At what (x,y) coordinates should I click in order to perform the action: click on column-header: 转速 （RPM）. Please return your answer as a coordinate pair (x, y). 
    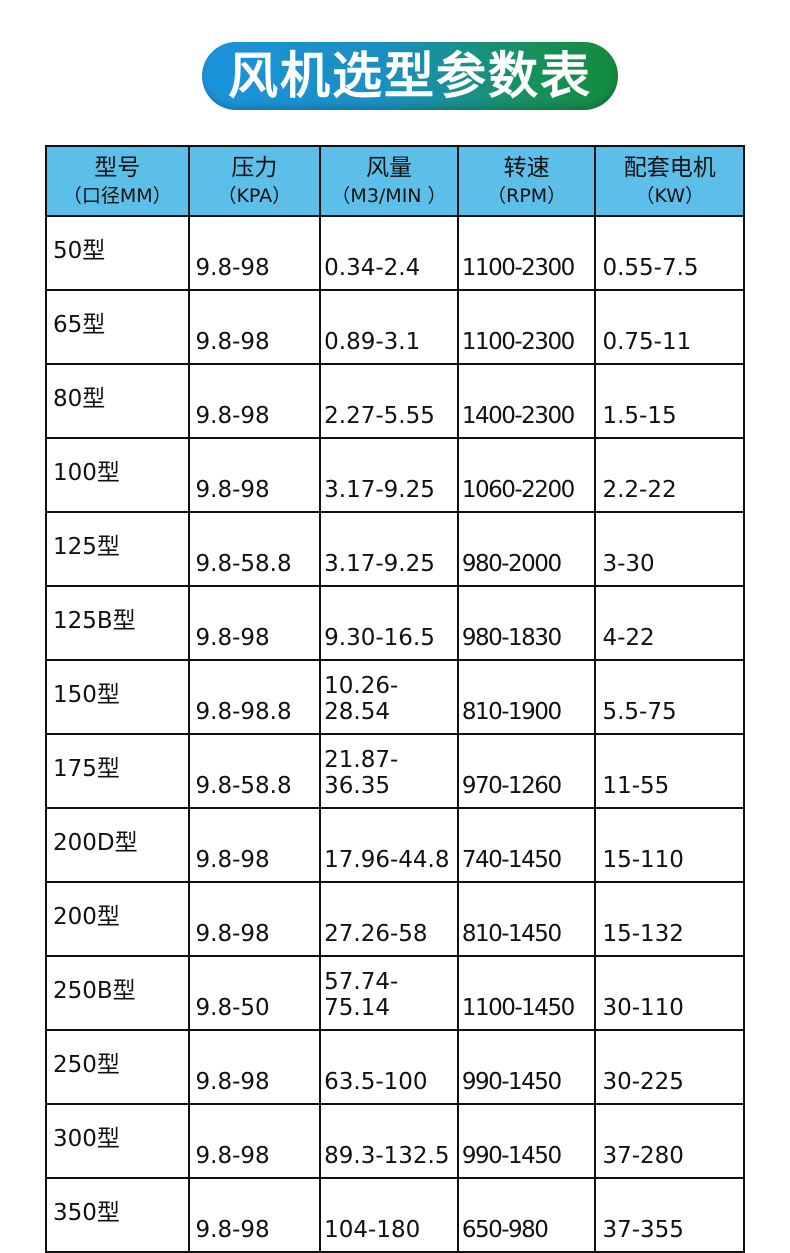
    Looking at the image, I should click on (526, 181).